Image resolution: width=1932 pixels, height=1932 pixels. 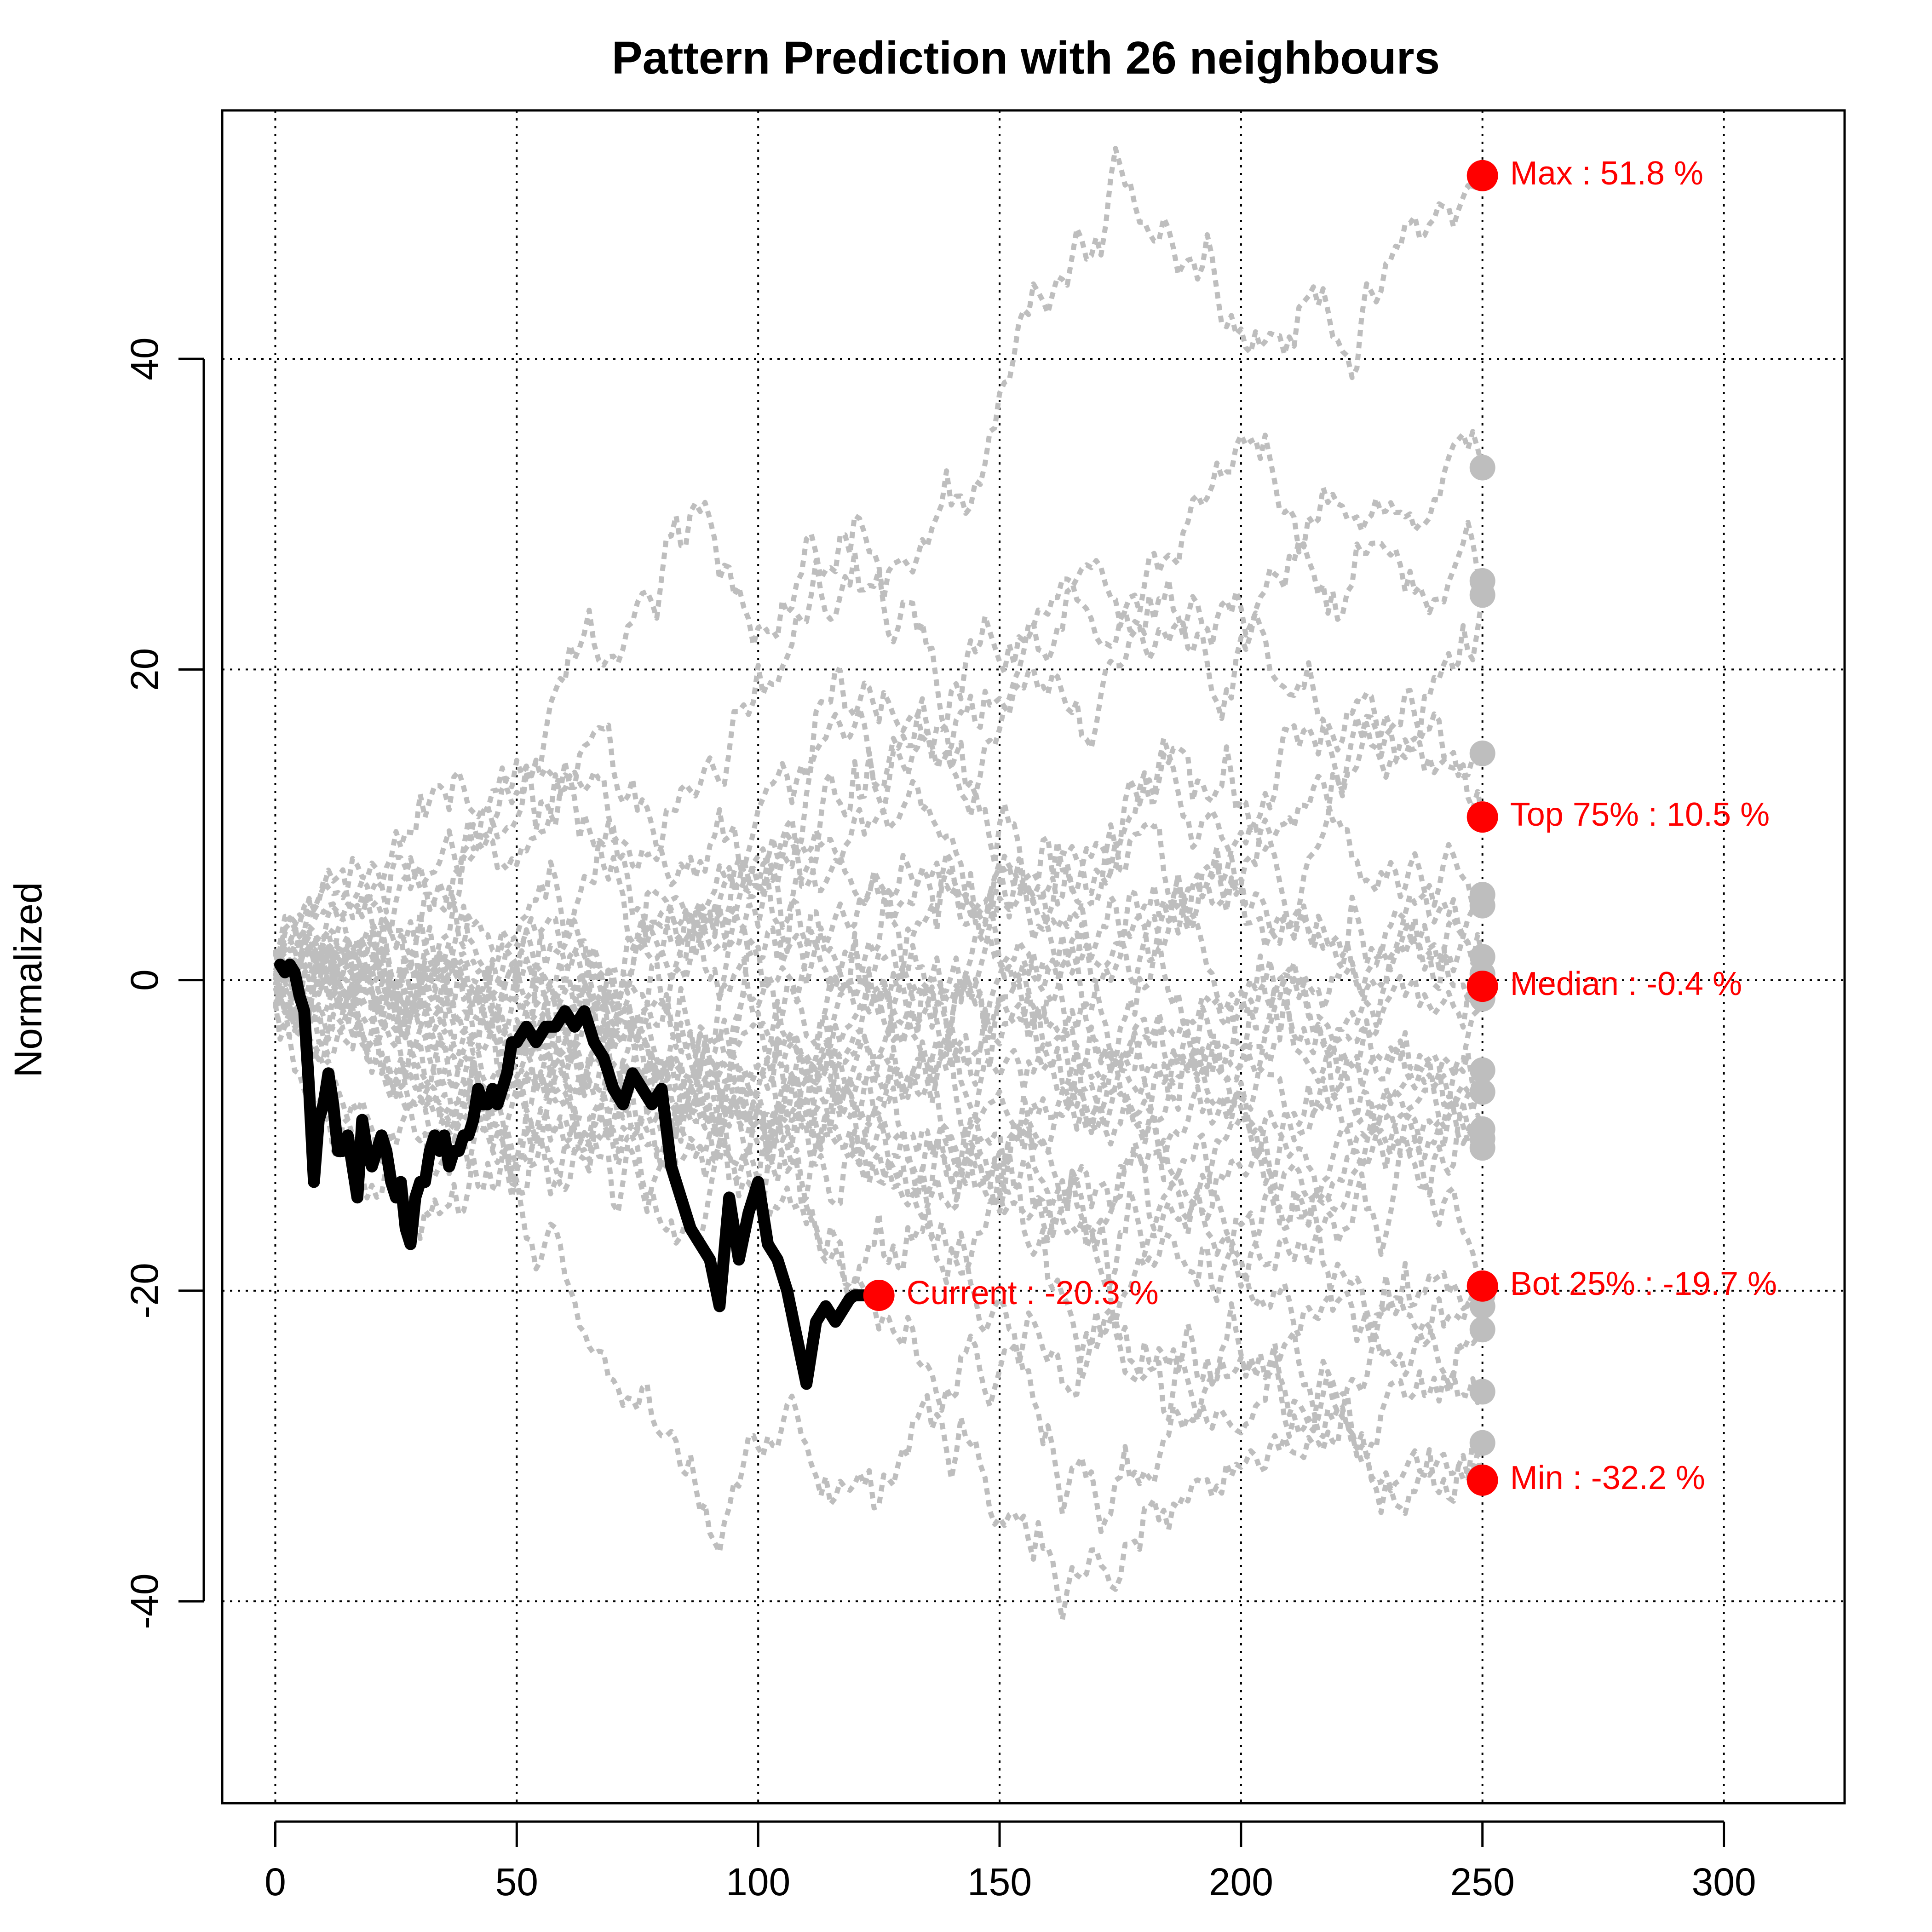 I want to click on y-tick-label--40: -40, so click(x=144, y=1601).